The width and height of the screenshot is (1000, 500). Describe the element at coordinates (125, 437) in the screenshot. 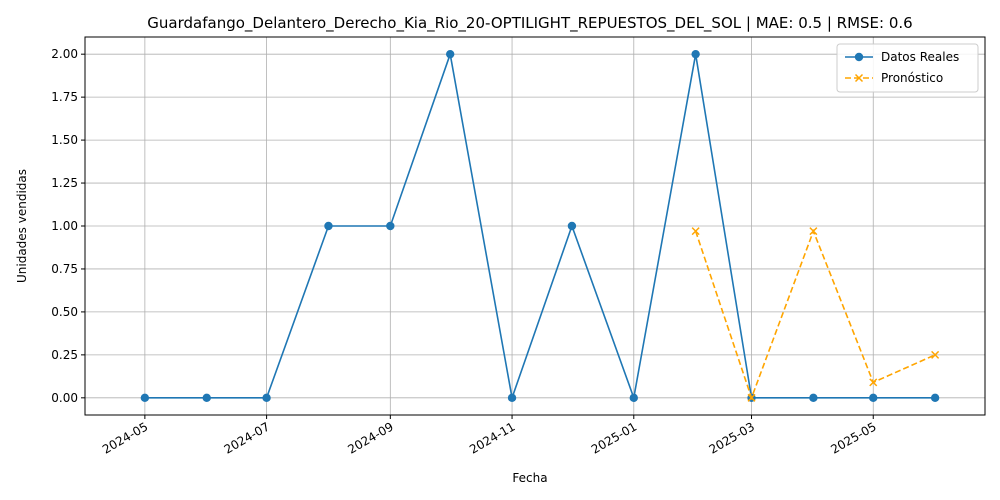

I see `x-tick-label: 2024-05` at that location.